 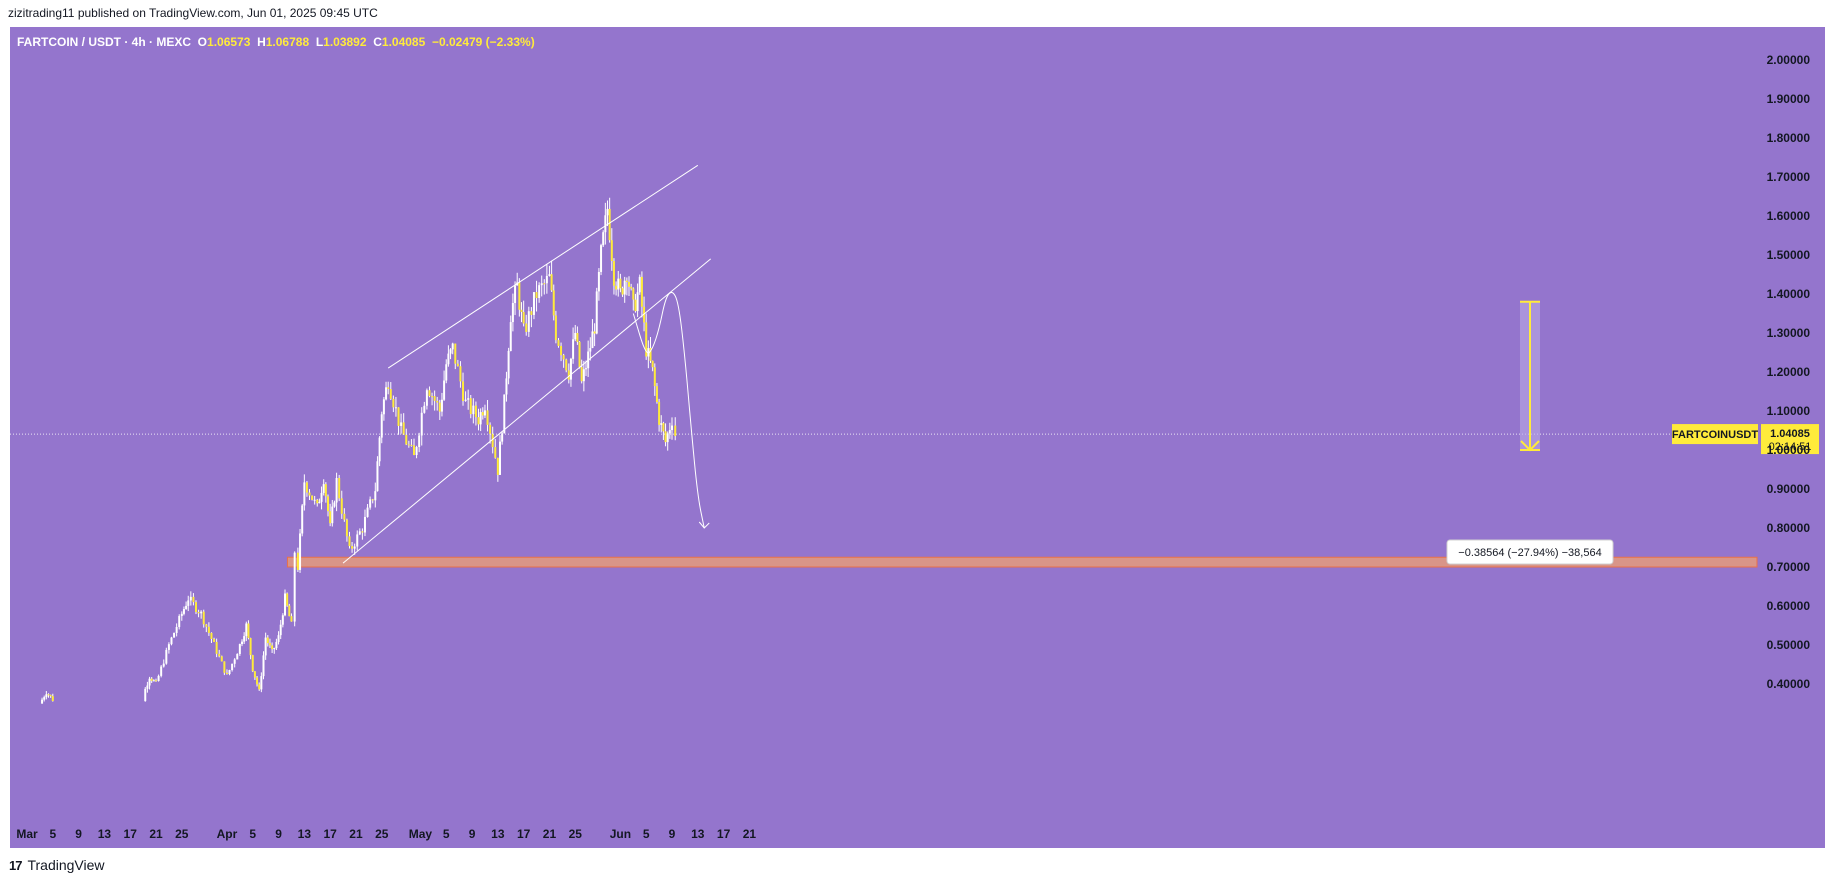 I want to click on measure-label: −0.38564 (−27.94%) −38,564, so click(x=1530, y=552).